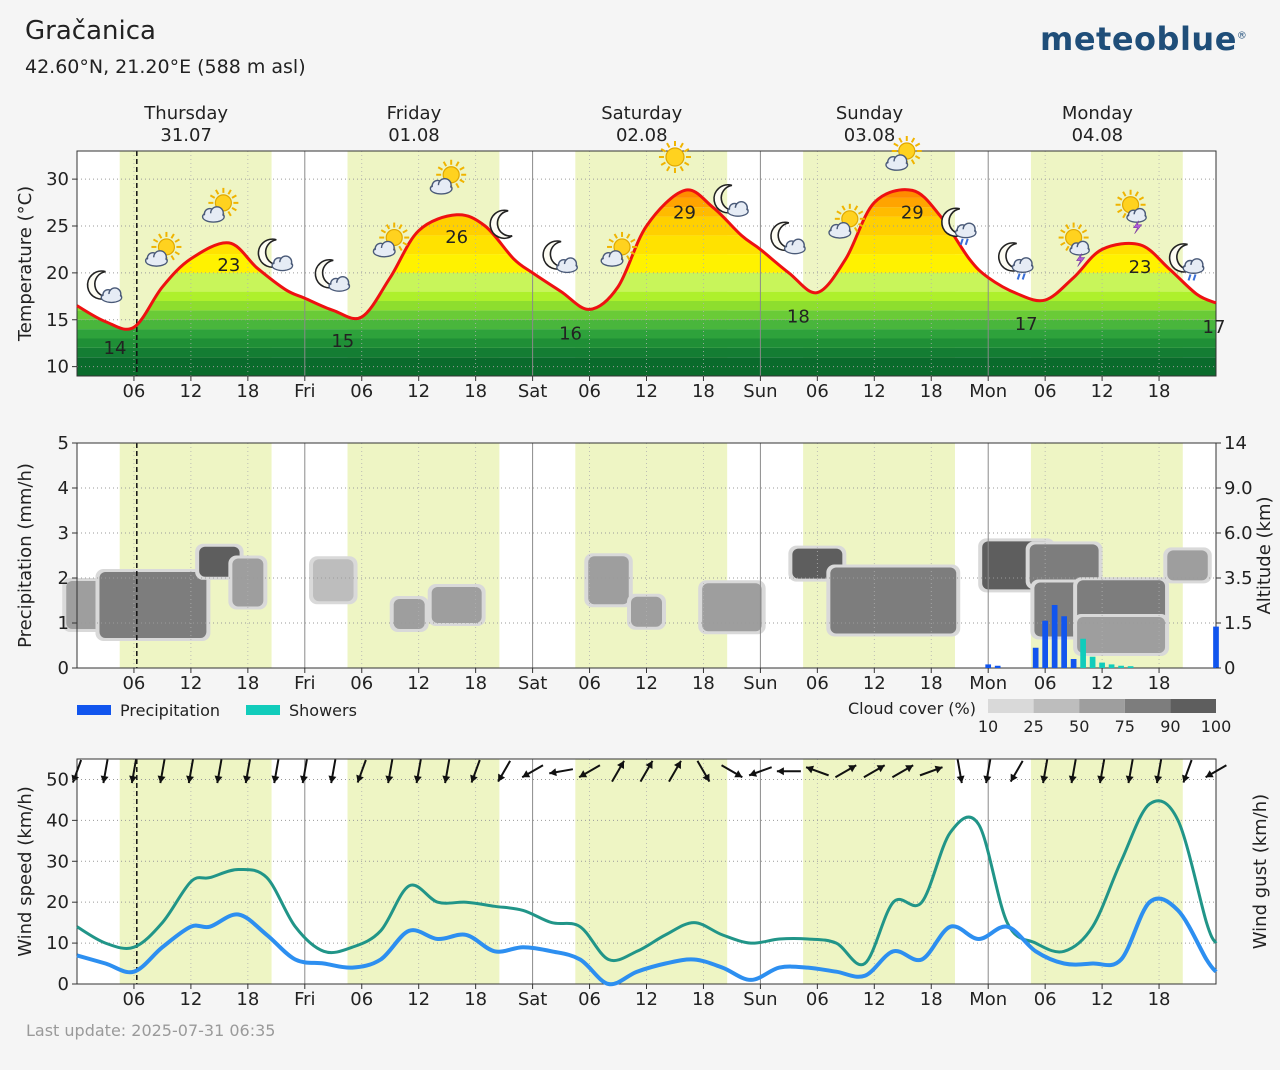  What do you see at coordinates (94, 710) in the screenshot?
I see `precipitation-legend-swatch` at bounding box center [94, 710].